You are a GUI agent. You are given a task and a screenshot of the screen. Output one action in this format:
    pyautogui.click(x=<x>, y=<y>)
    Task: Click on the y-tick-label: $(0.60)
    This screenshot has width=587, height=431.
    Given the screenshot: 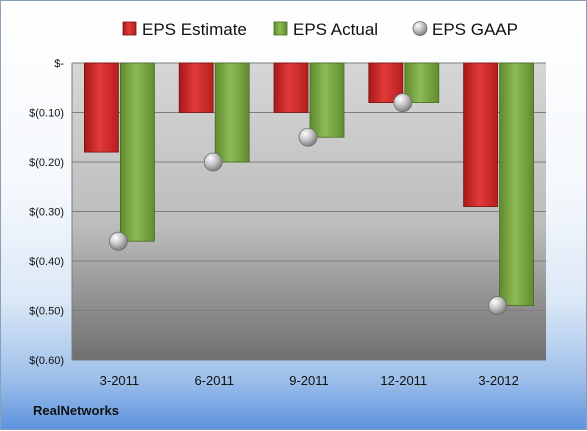 What is the action you would take?
    pyautogui.click(x=46, y=361)
    